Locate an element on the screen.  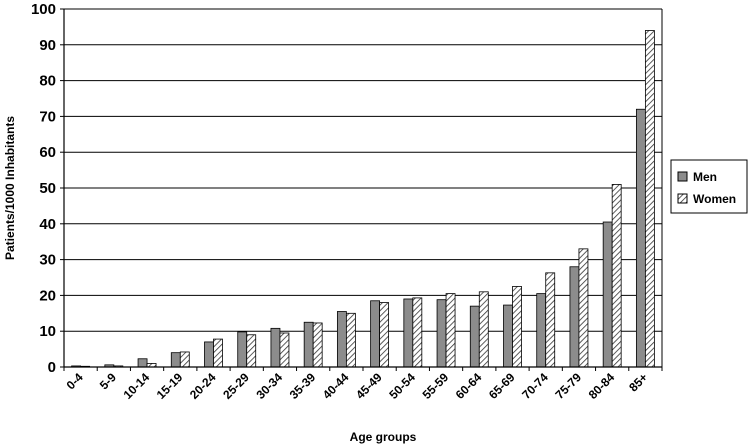
x-tick-label: 50-54 is located at coordinates (402, 386).